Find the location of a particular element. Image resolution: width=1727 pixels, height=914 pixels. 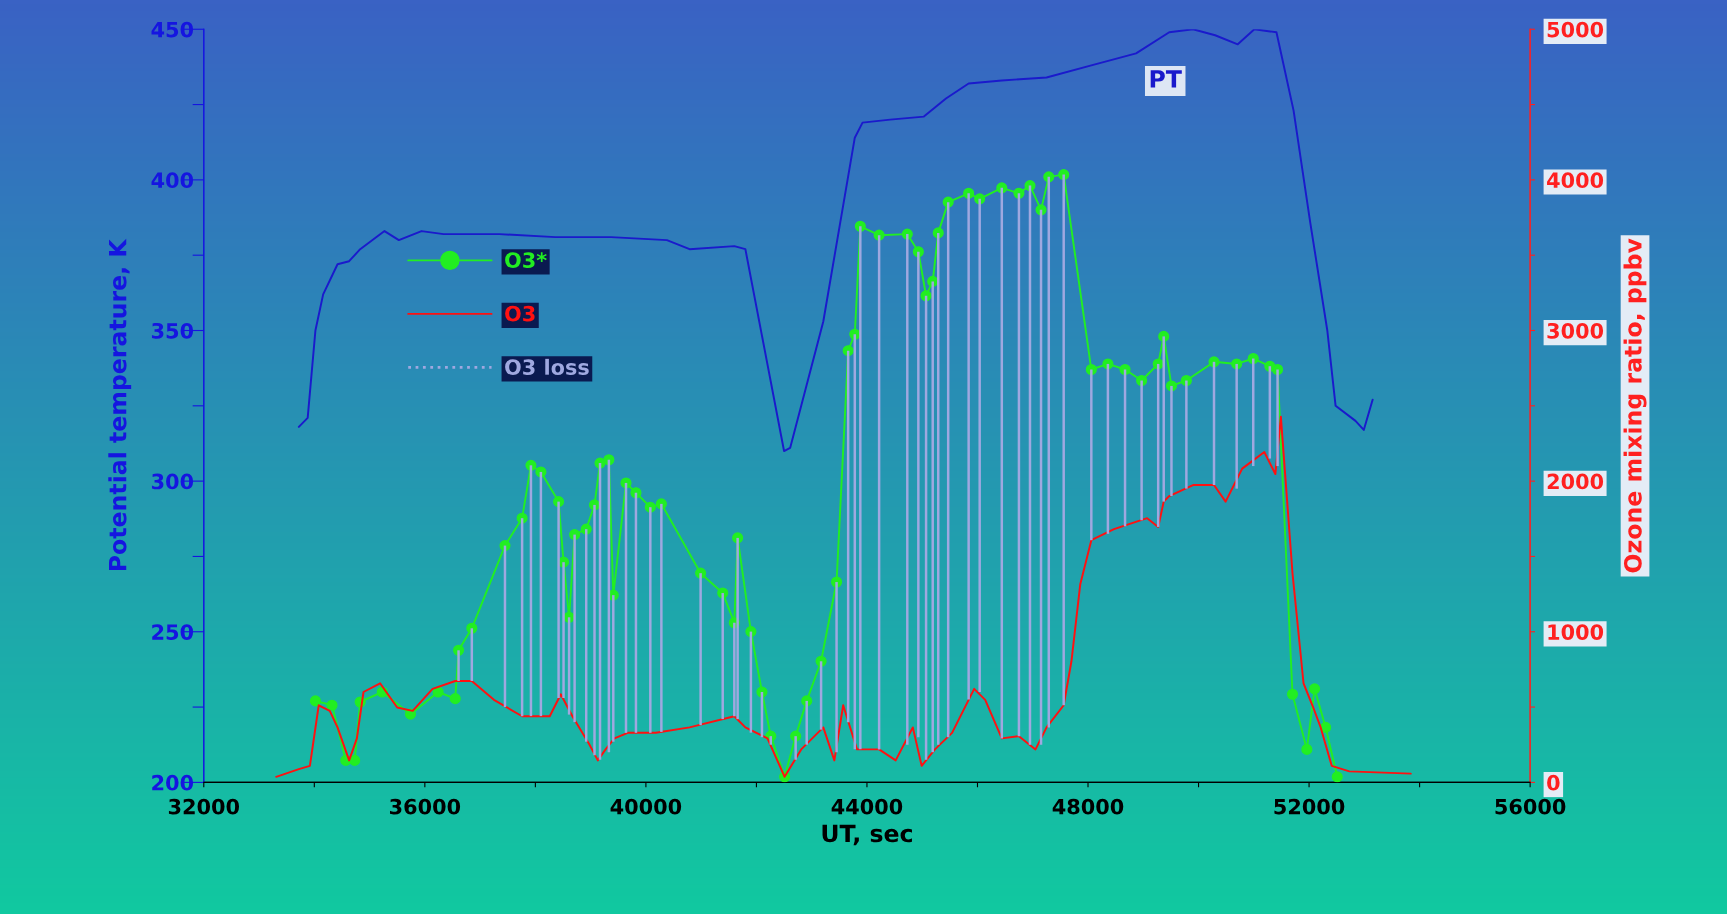

y-tick-label: 300 is located at coordinates (172, 481).